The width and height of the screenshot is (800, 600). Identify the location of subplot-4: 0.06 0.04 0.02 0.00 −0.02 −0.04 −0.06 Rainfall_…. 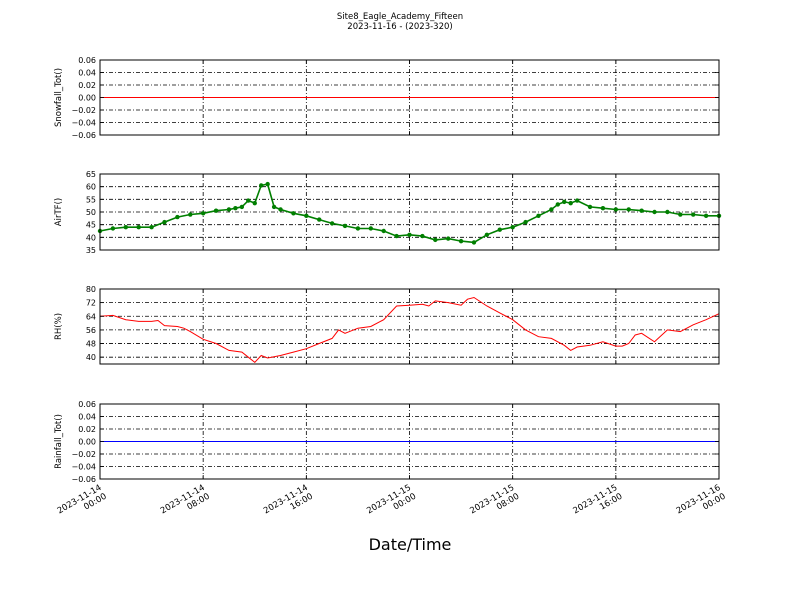
(387, 442).